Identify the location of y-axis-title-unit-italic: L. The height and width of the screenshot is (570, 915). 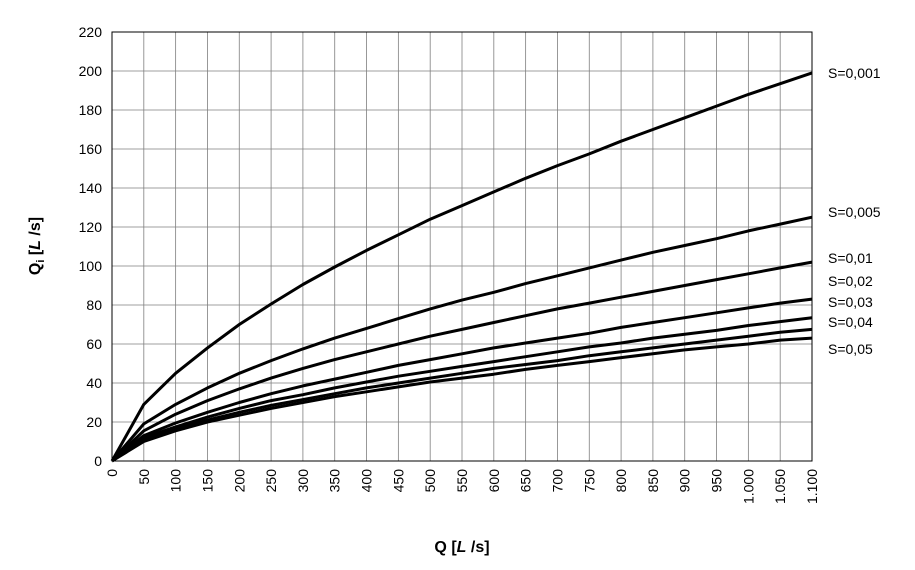
(35, 245).